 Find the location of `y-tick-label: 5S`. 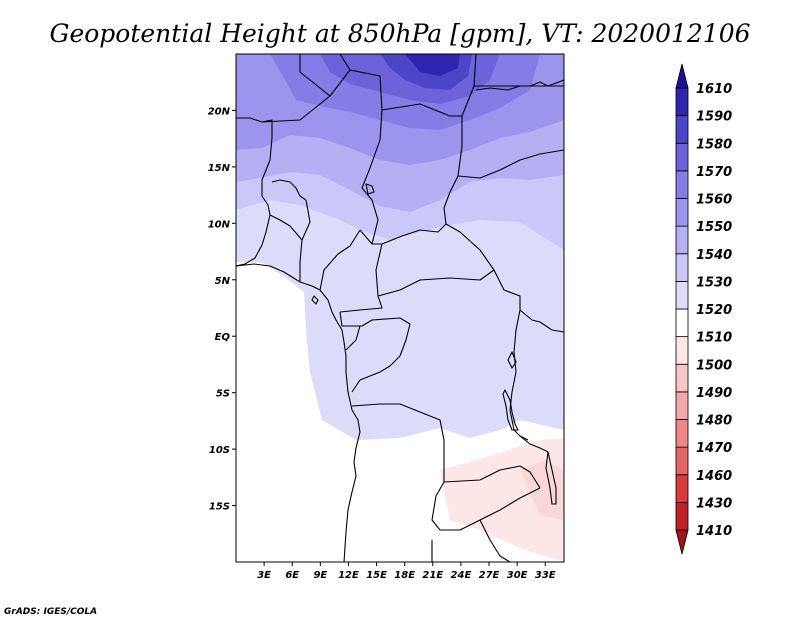

y-tick-label: 5S is located at coordinates (223, 394).